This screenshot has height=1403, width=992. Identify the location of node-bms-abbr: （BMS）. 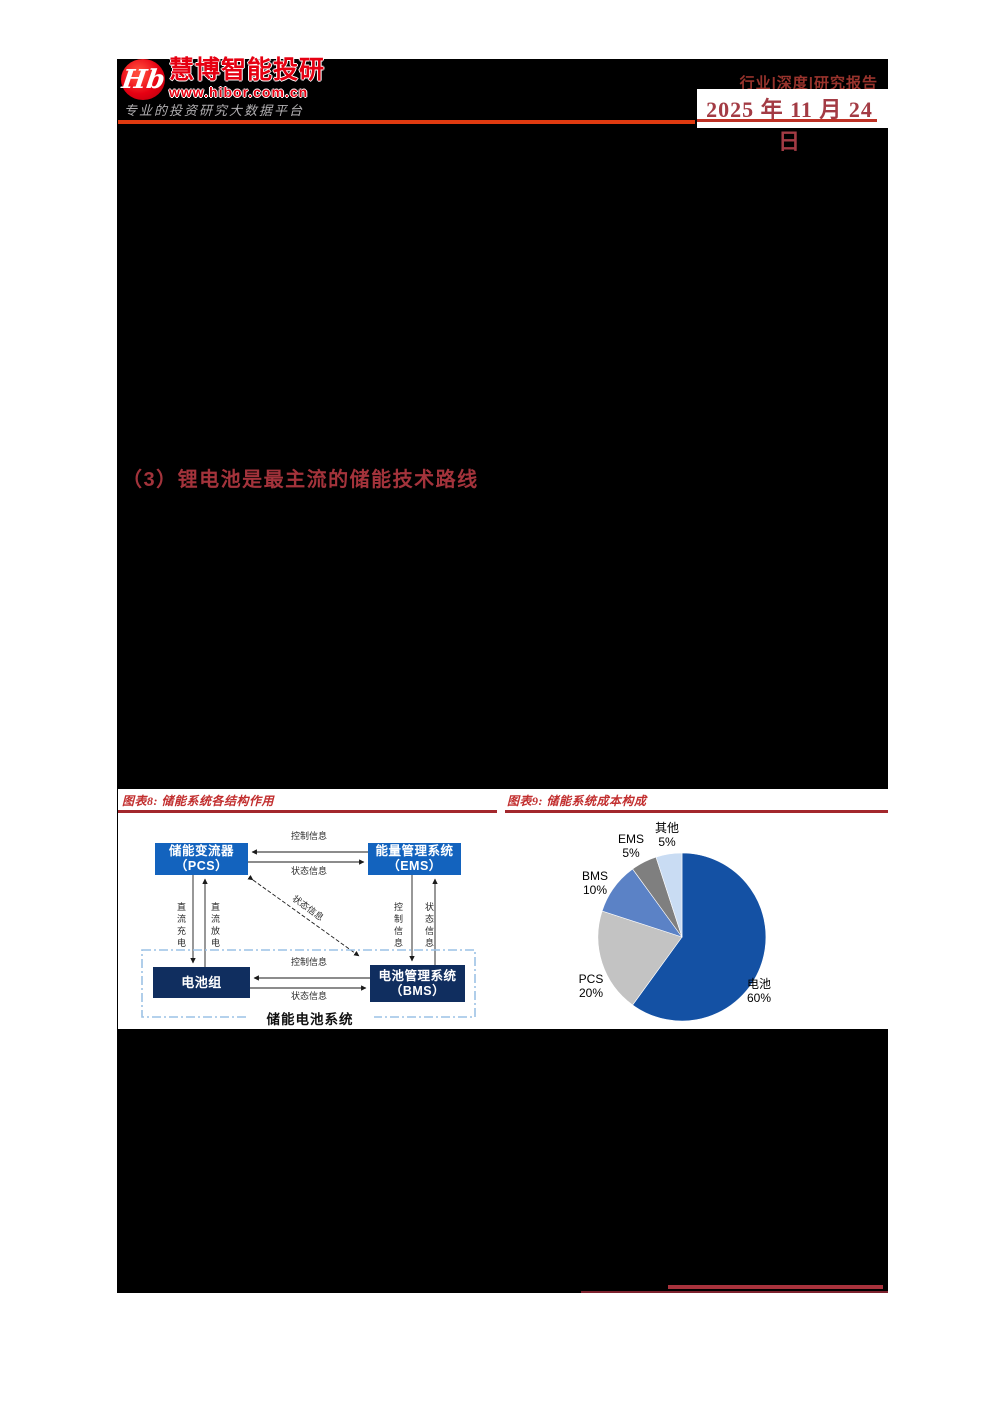
(417, 990).